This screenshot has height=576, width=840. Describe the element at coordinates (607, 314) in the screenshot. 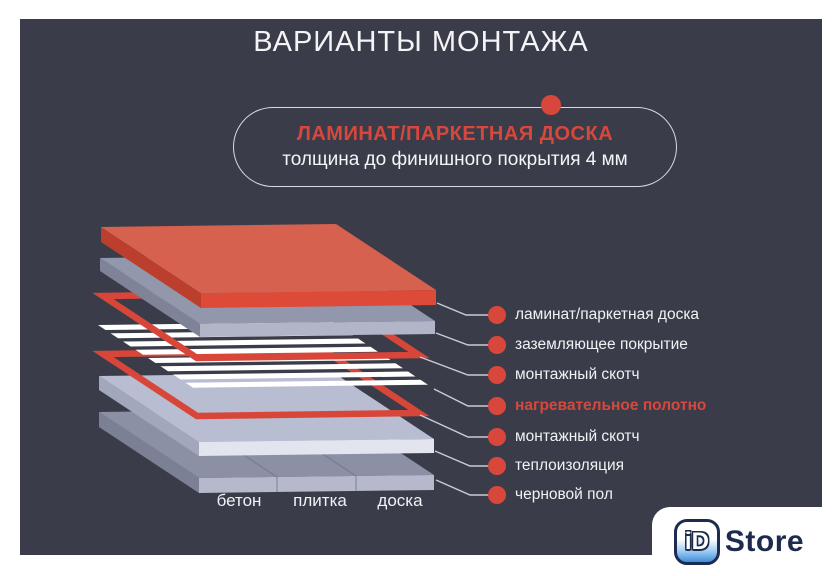

I see `legend-label: ламинат/паркетная доска` at that location.